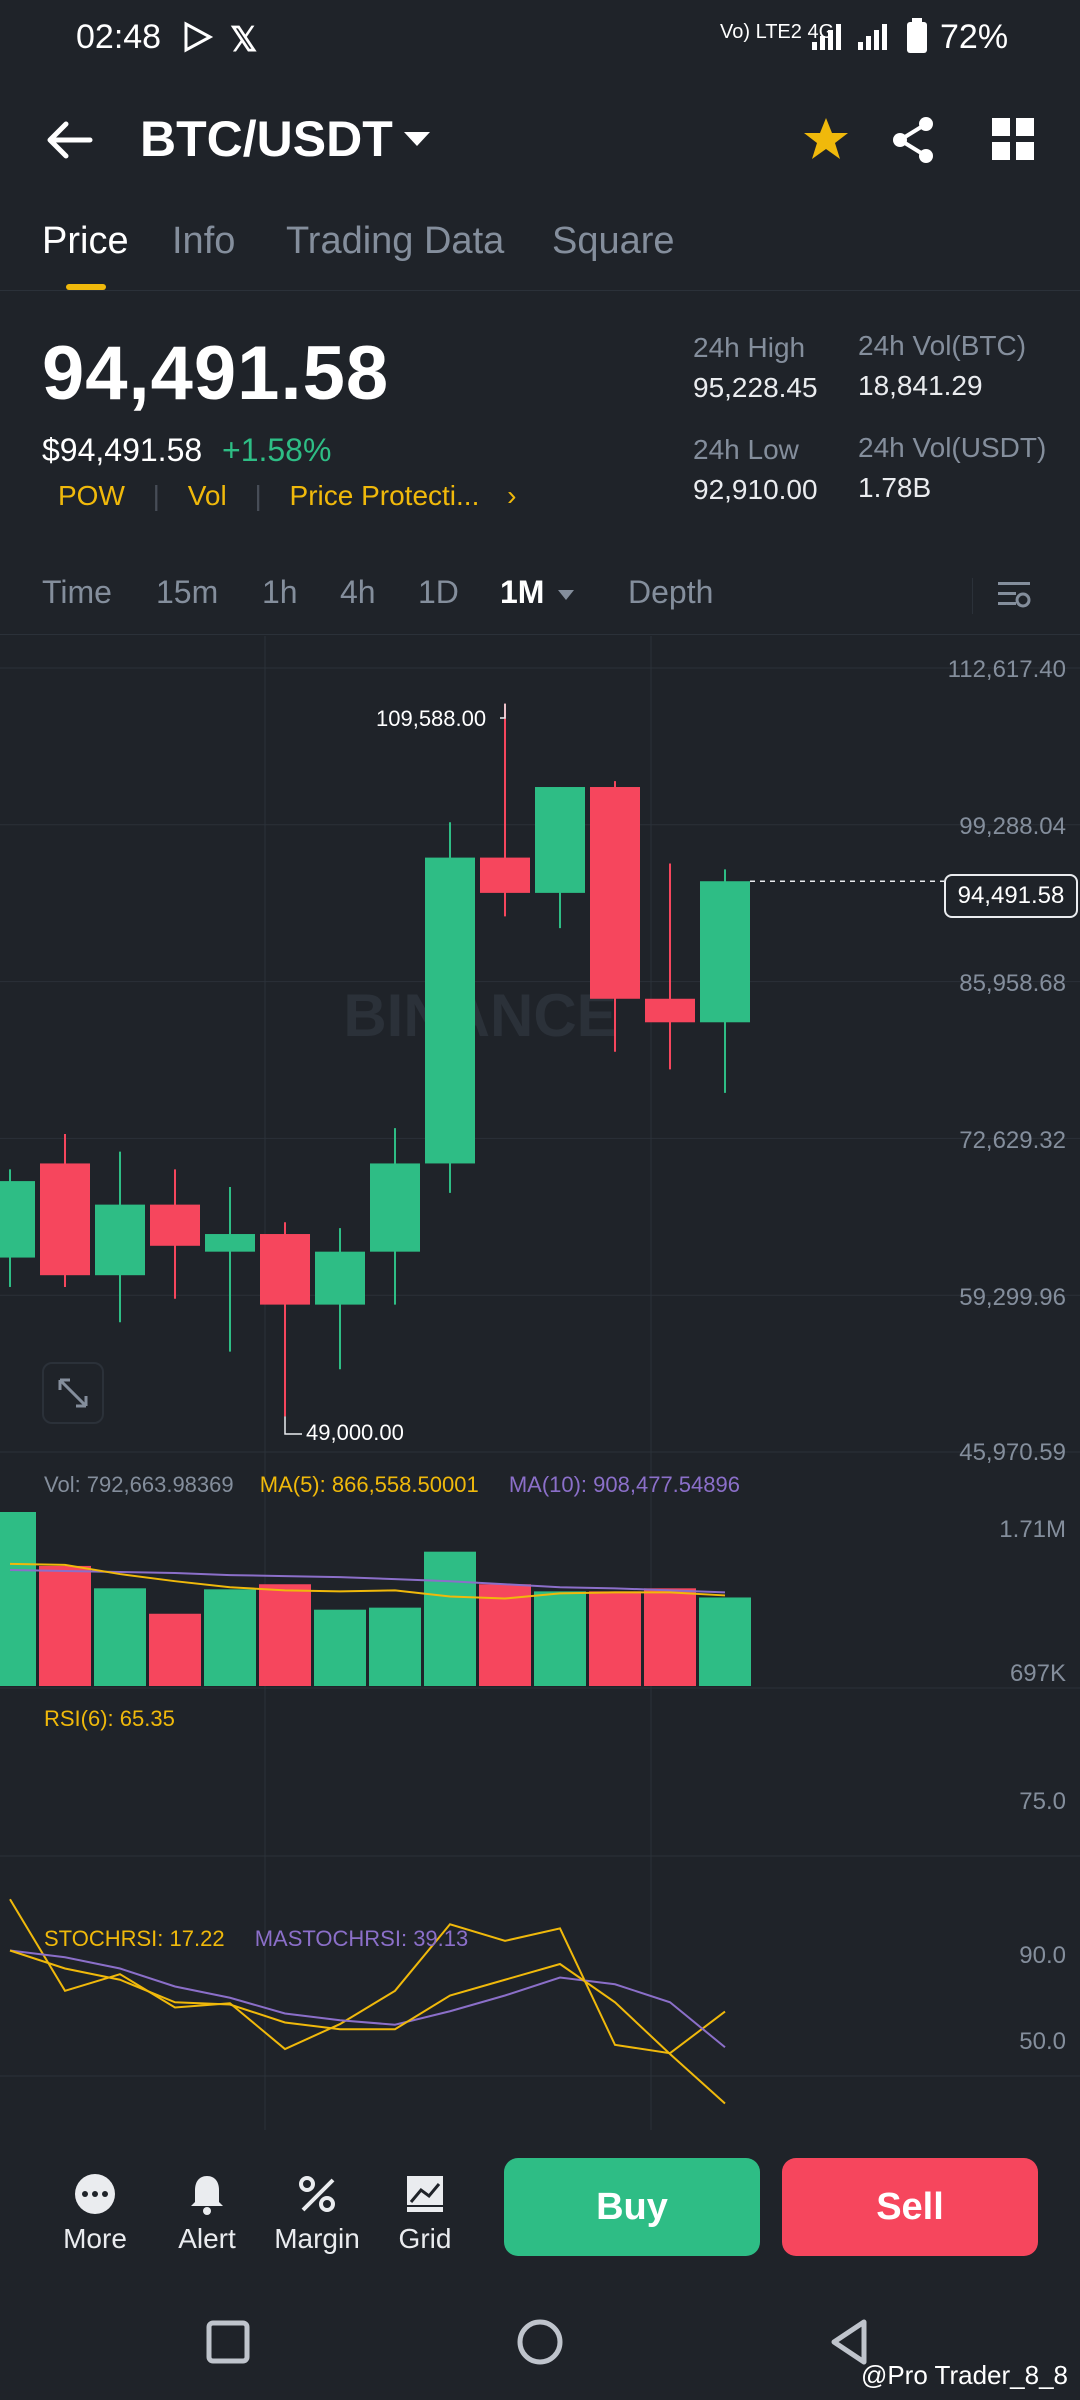 This screenshot has width=1080, height=2400. What do you see at coordinates (522, 592) in the screenshot?
I see `timeframe-1m: 1M` at bounding box center [522, 592].